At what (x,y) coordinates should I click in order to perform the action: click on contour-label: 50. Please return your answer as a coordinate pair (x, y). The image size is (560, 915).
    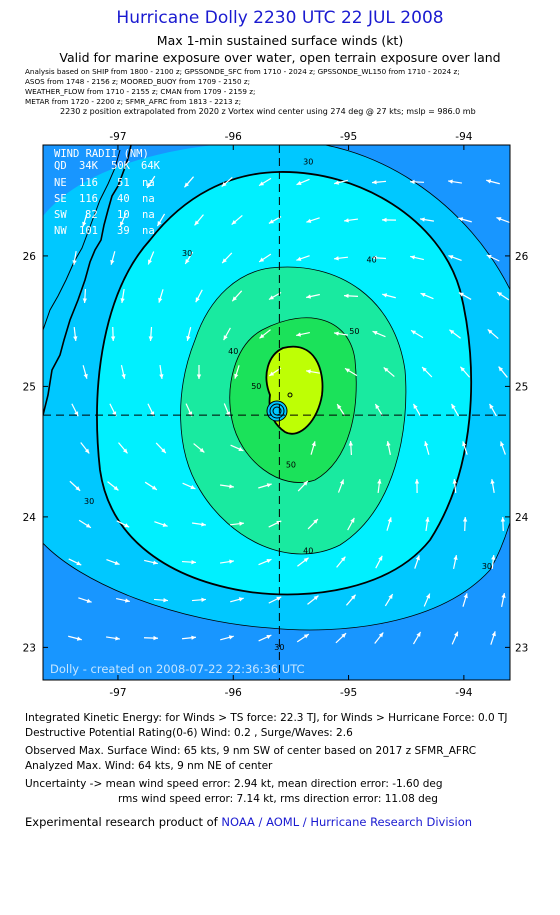
    Looking at the image, I should click on (256, 386).